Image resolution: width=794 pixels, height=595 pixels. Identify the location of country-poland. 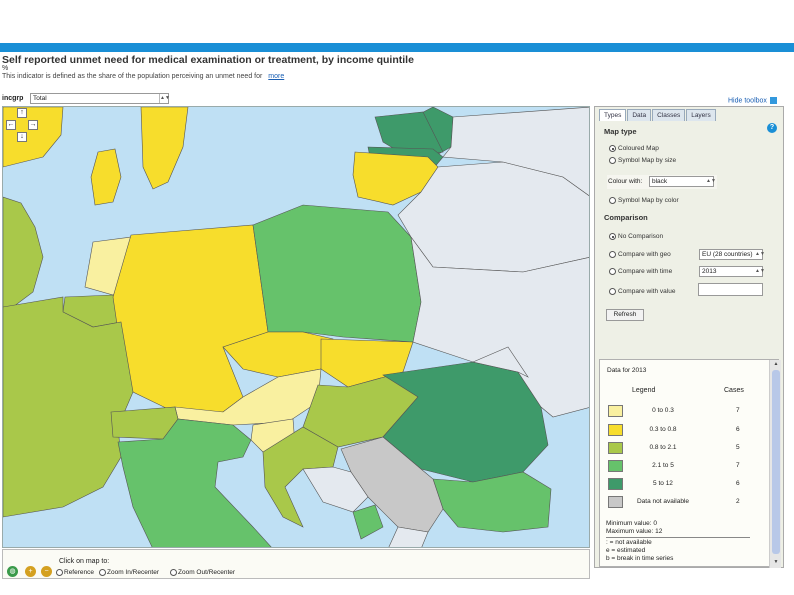
(337, 273).